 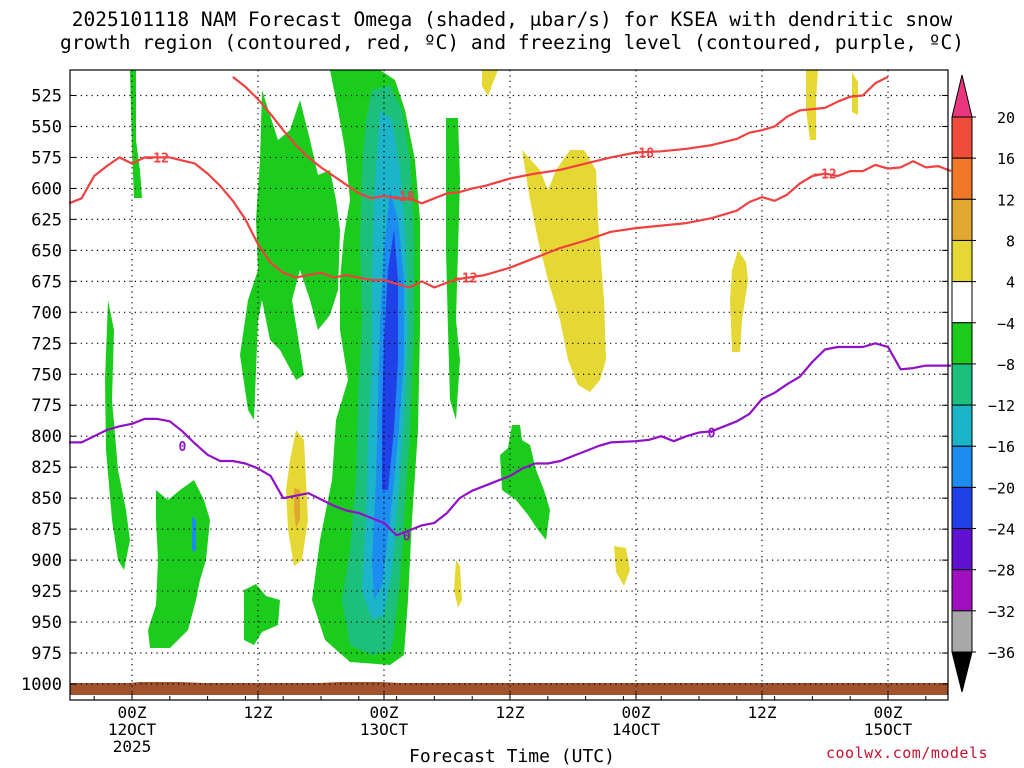 What do you see at coordinates (1006, 324) in the screenshot?
I see `colorbar-label: −4` at bounding box center [1006, 324].